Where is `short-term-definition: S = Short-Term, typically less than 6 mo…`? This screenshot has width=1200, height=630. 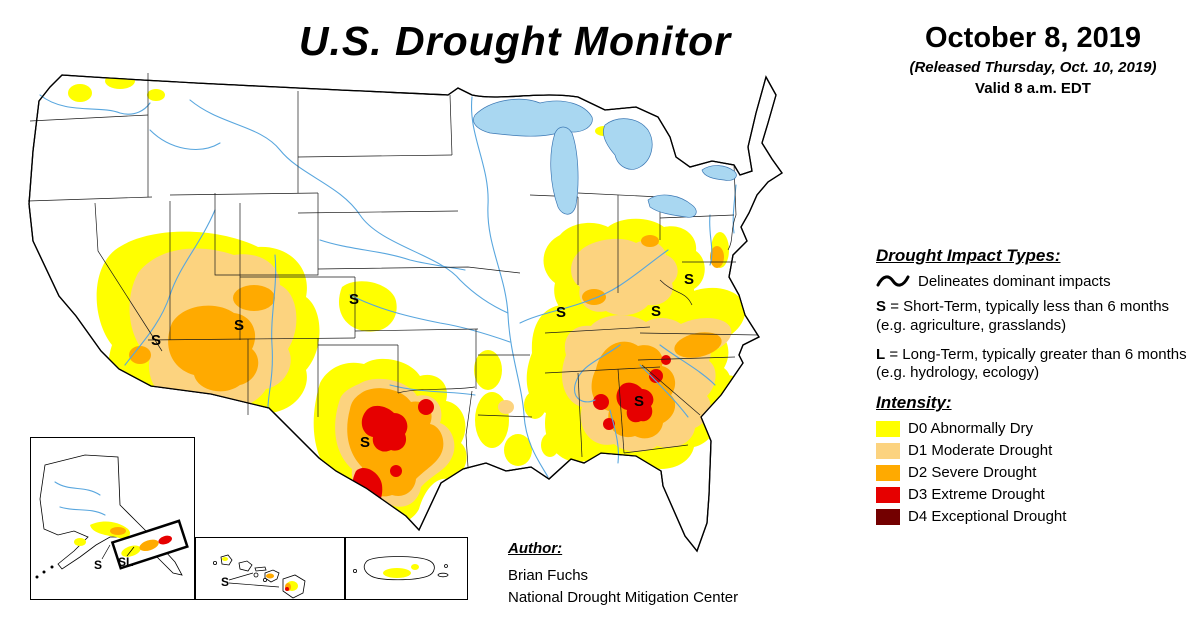 short-term-definition: S = Short-Term, typically less than 6 mo… is located at coordinates (1037, 317).